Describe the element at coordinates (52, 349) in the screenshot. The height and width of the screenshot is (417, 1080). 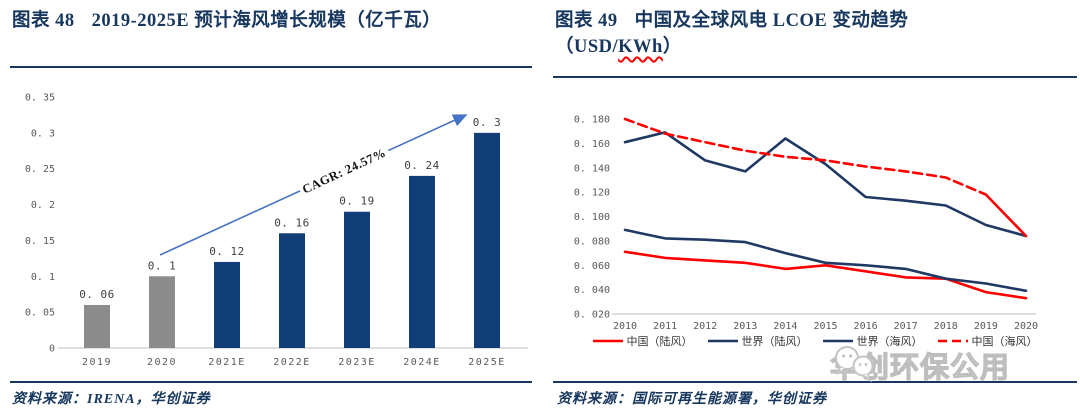
I see `y-tick-label: 0` at that location.